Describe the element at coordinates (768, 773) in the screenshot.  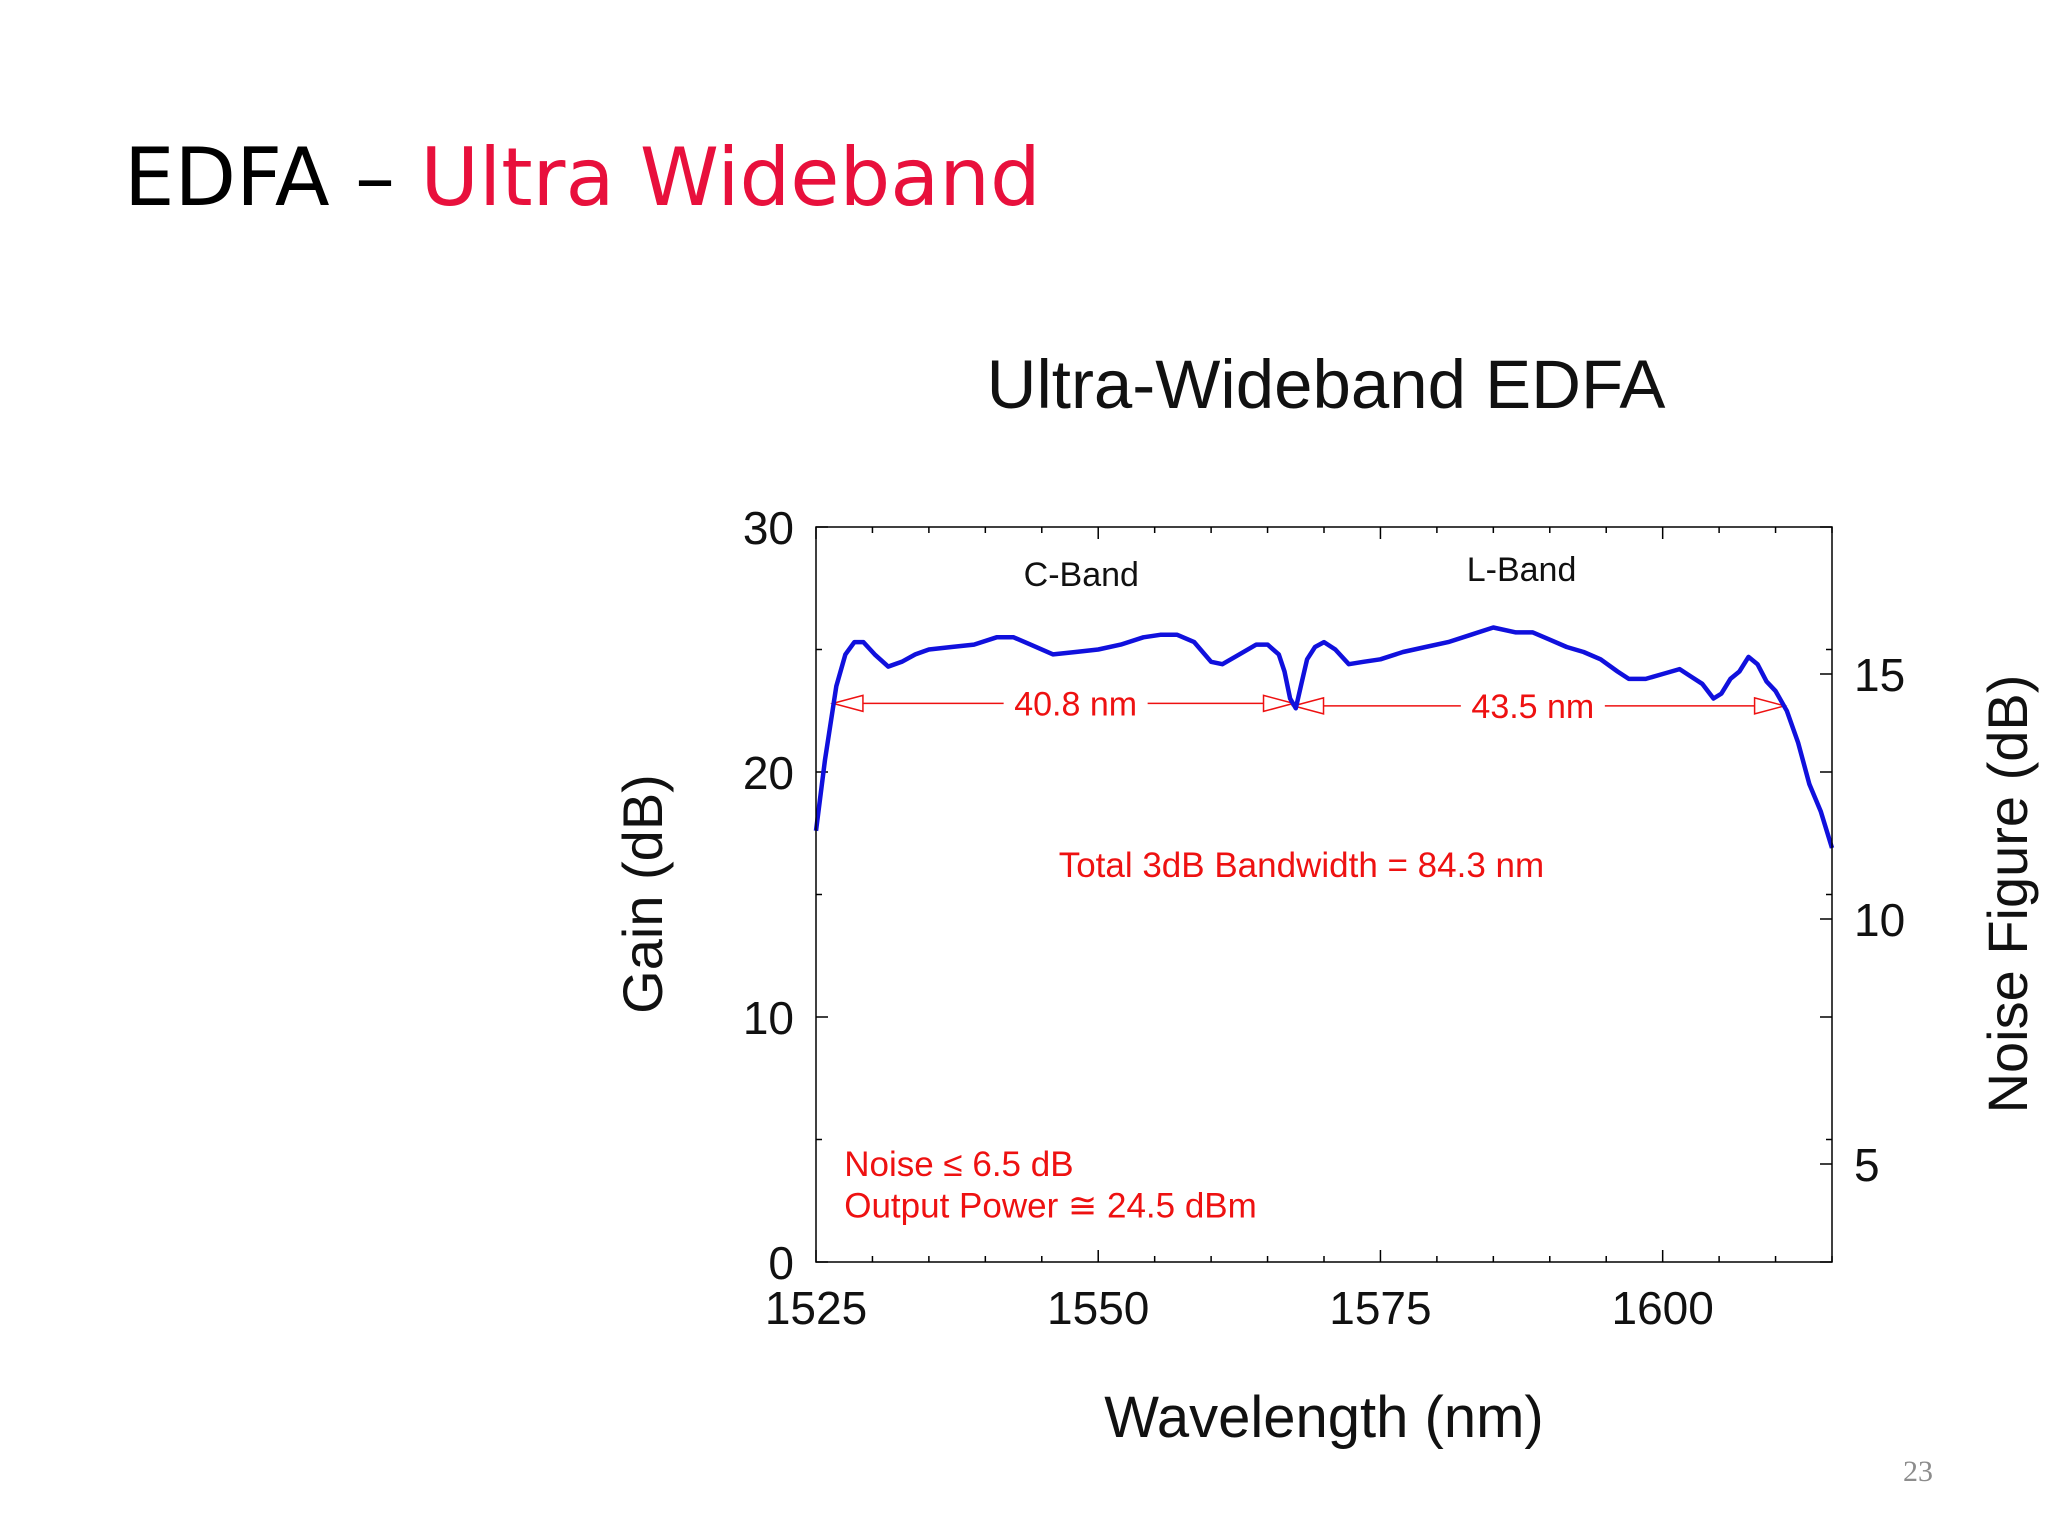
I see `y-tick-label: 20` at that location.